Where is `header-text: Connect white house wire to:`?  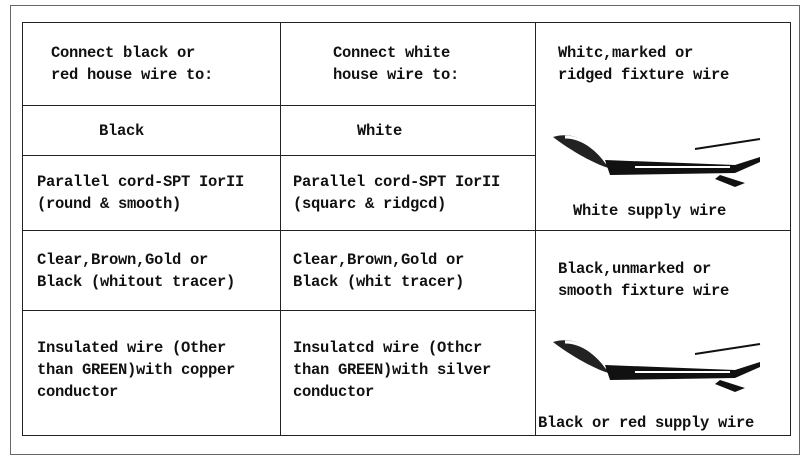
header-text: Connect white house wire to: is located at coordinates (396, 64).